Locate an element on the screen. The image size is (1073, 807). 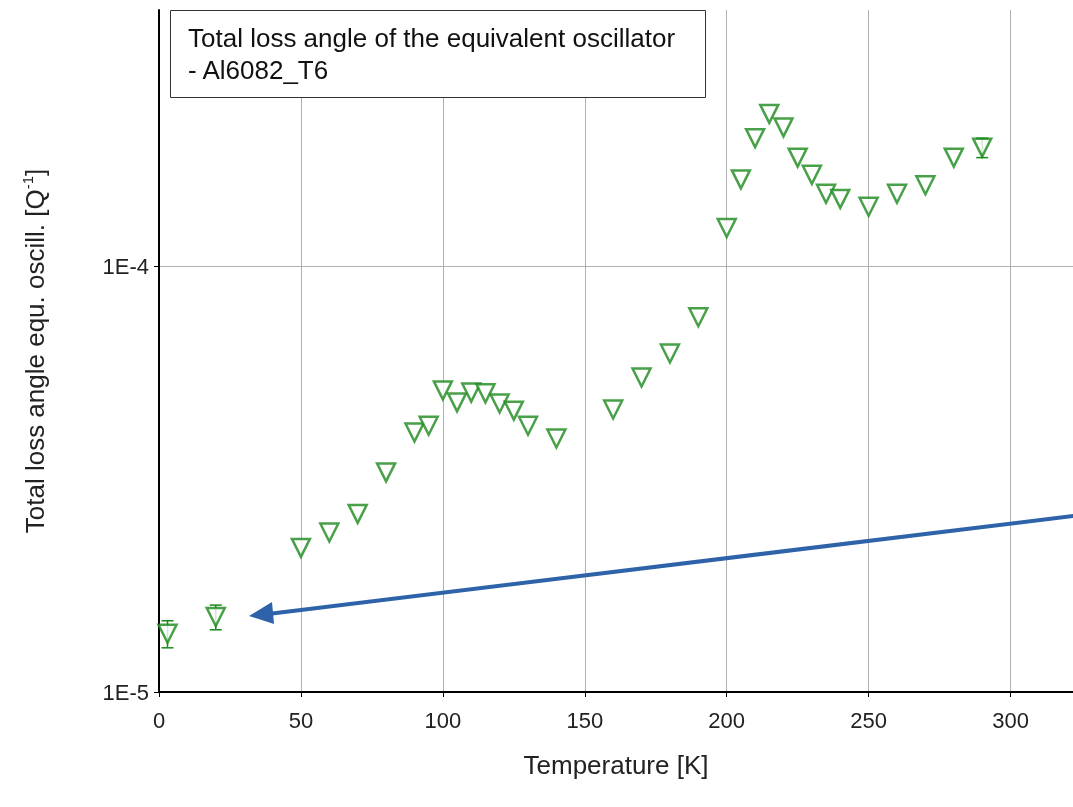
x-tick-label: 250 is located at coordinates (868, 720).